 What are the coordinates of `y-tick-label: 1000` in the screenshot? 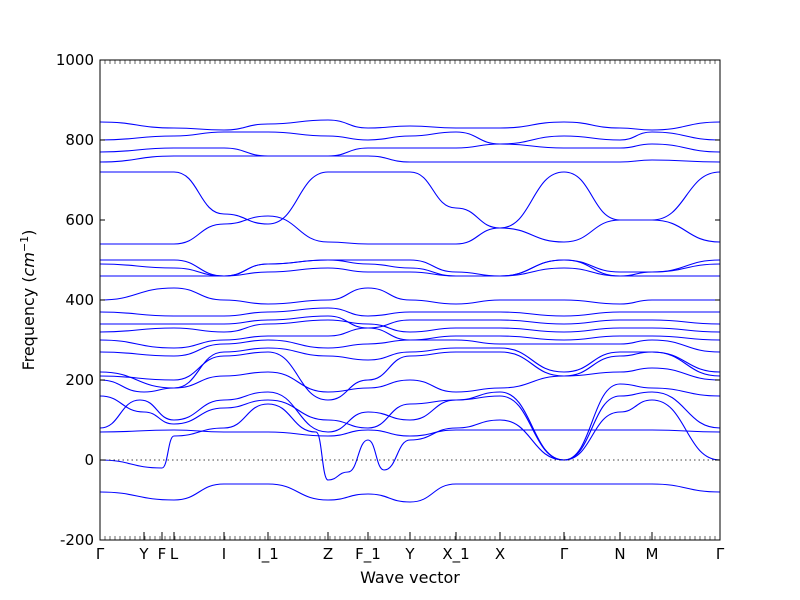 It's located at (75, 60).